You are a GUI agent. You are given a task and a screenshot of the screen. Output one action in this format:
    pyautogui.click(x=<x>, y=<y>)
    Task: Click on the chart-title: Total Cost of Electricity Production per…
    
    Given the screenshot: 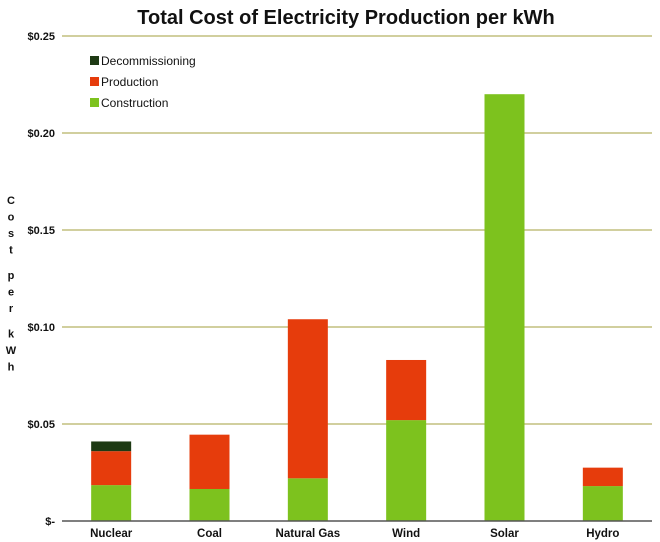 What is the action you would take?
    pyautogui.click(x=345, y=18)
    